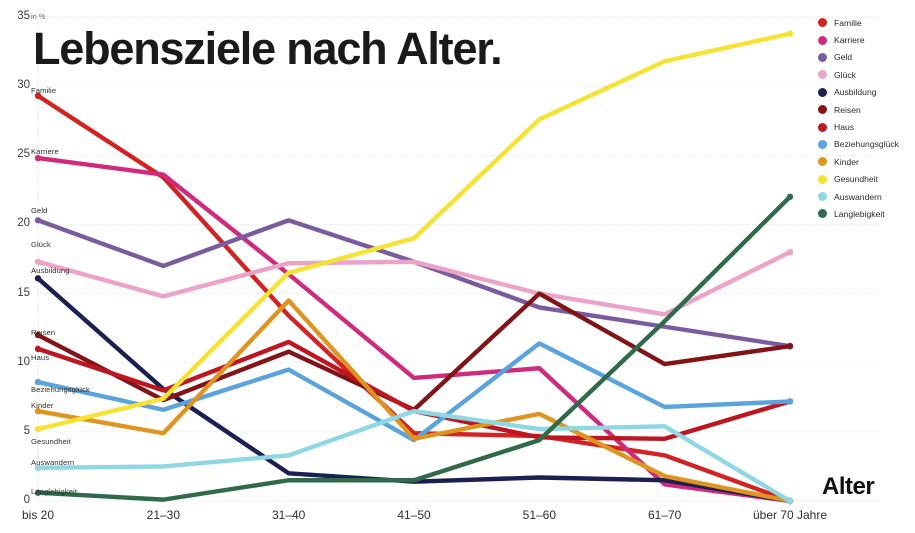 Image resolution: width=915 pixels, height=533 pixels. I want to click on legend-item-auswandern: Auswandern, so click(866, 196).